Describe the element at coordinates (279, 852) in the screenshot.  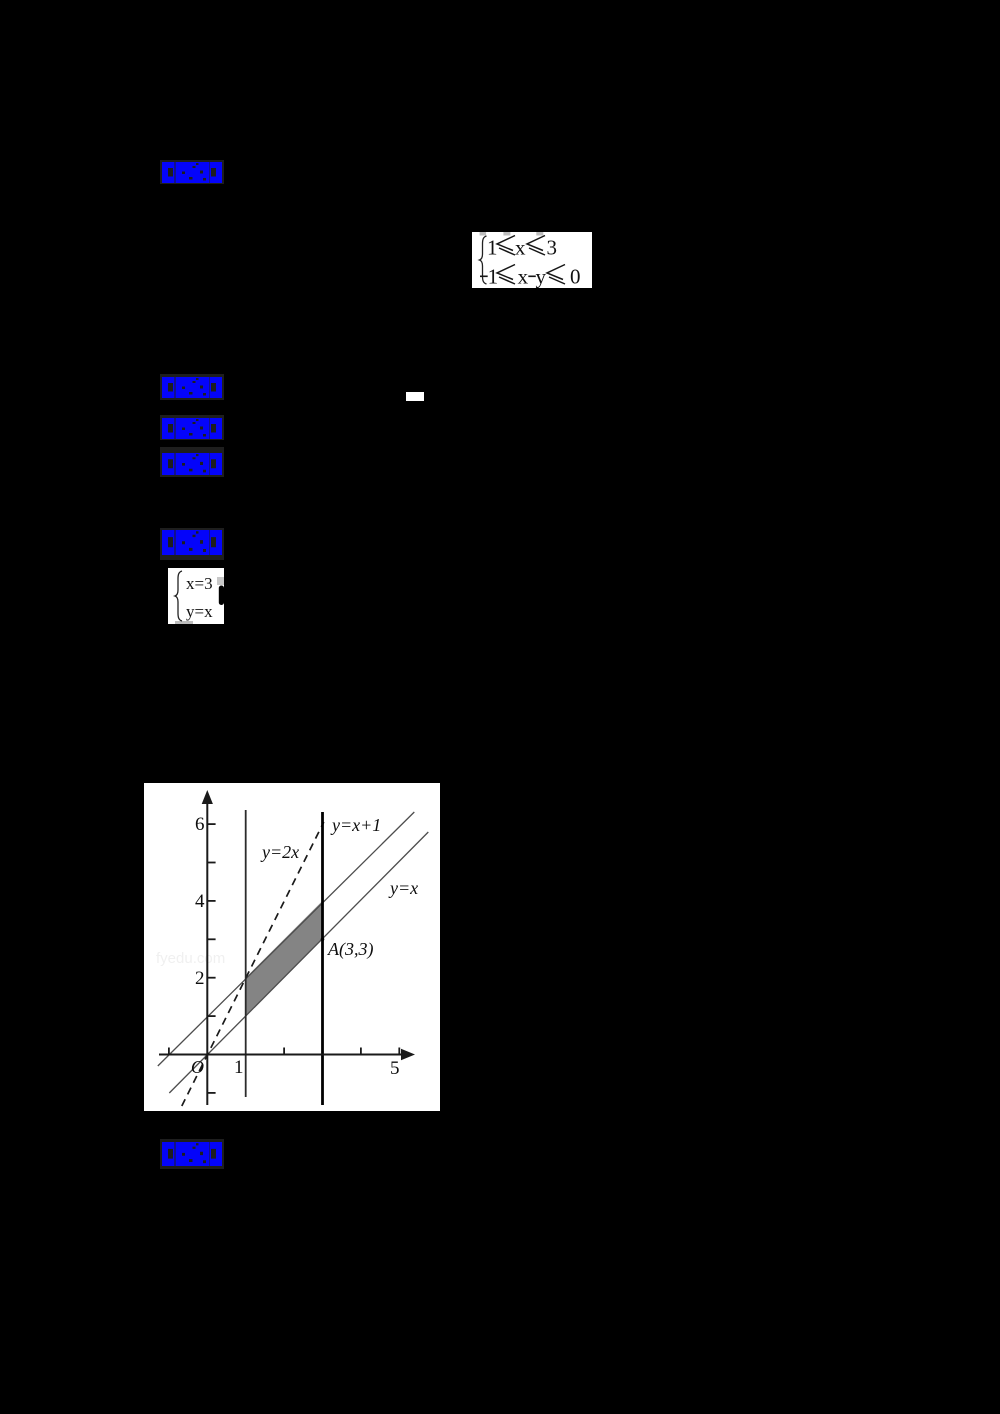
I see `svg-text: y=2x` at that location.